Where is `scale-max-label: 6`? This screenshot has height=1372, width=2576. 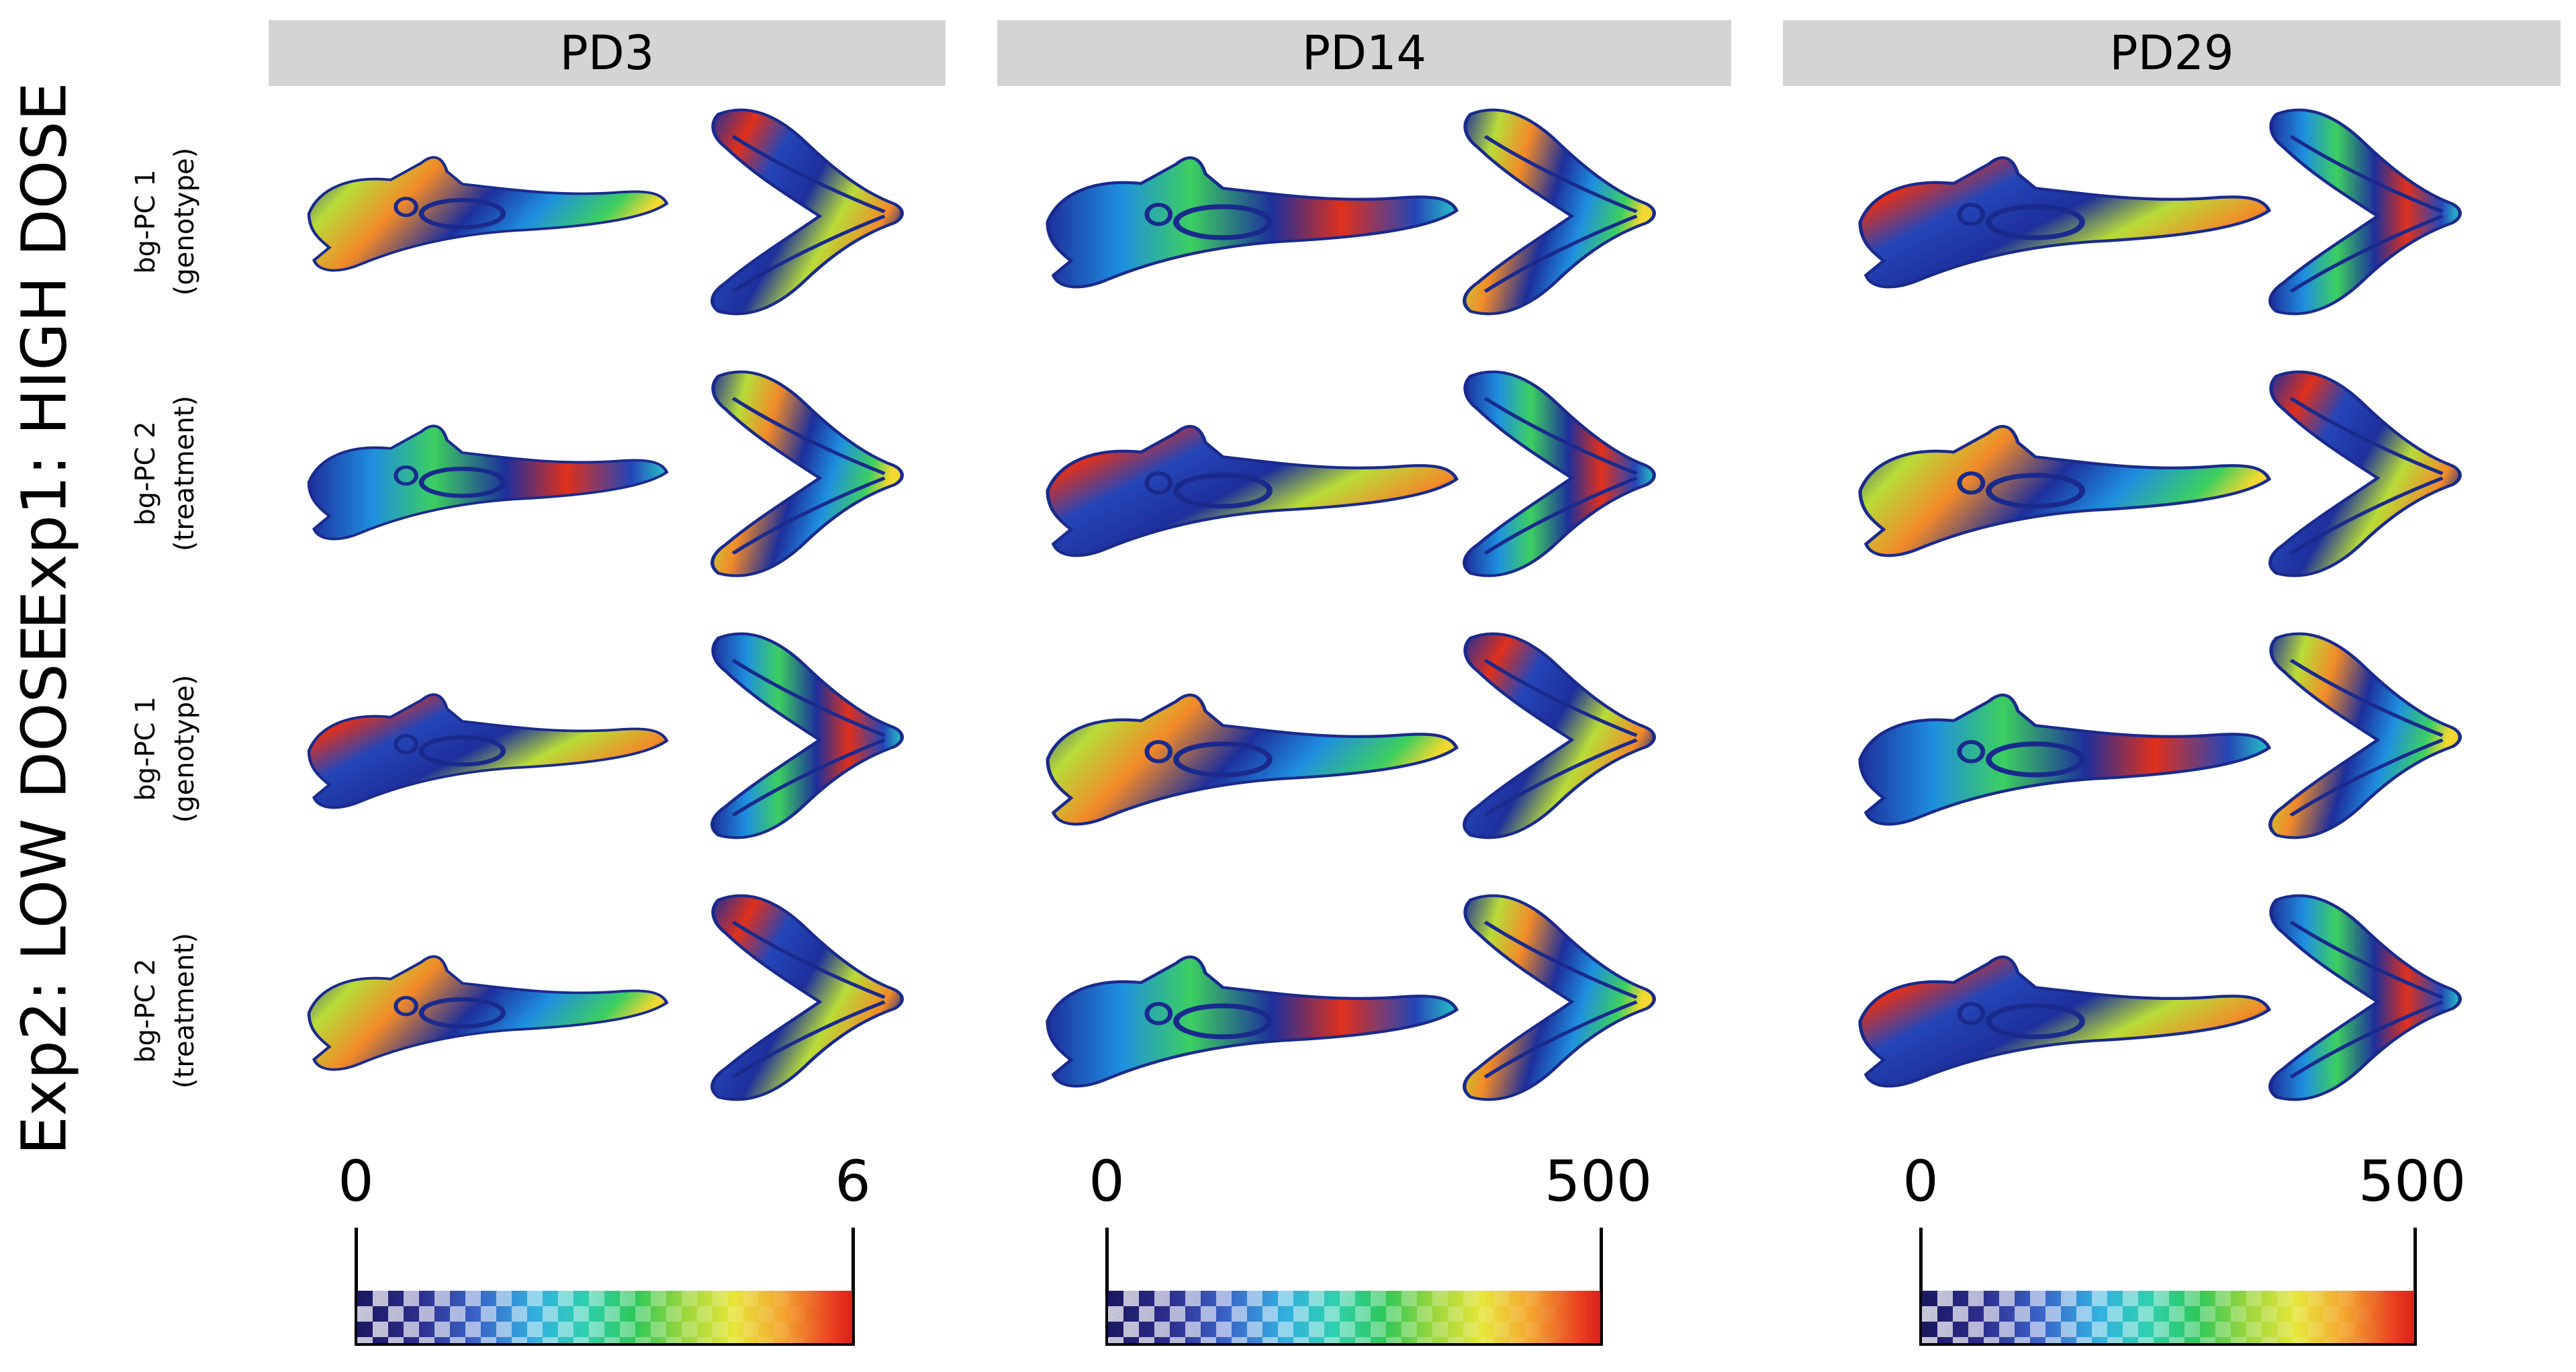
scale-max-label: 6 is located at coordinates (853, 1181).